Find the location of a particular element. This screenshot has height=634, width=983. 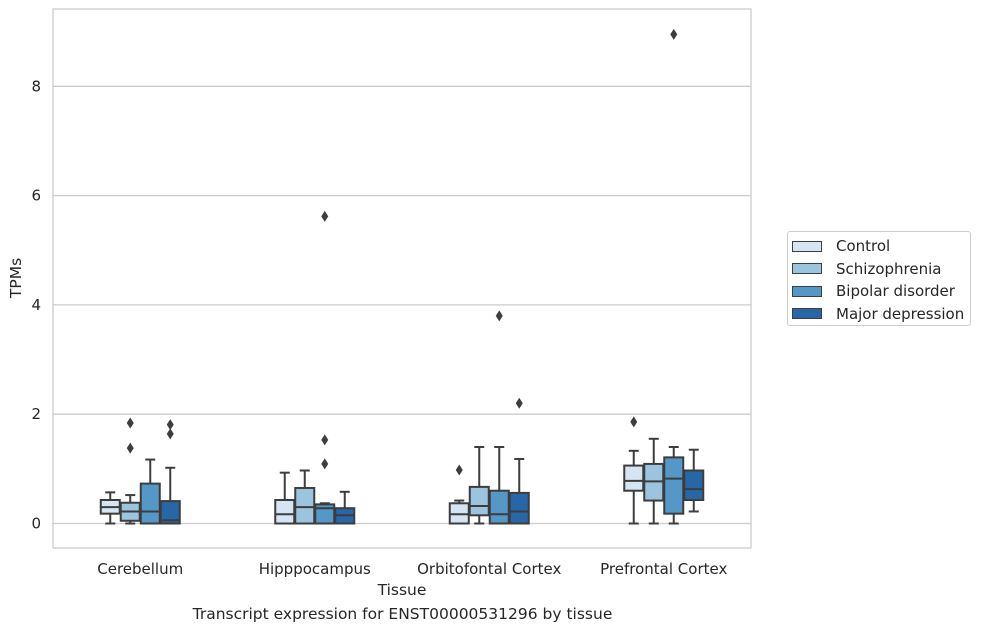

legend-swatch-control is located at coordinates (807, 246).